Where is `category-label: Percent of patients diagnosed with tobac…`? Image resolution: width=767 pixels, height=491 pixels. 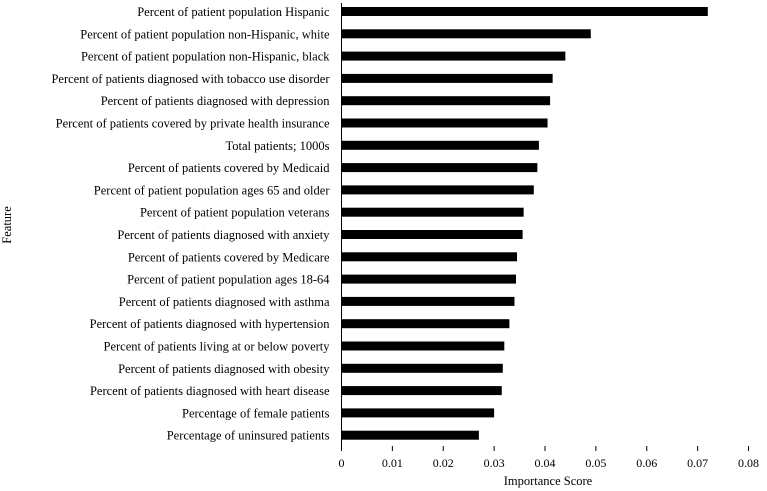
category-label: Percent of patients diagnosed with tobac… is located at coordinates (190, 79).